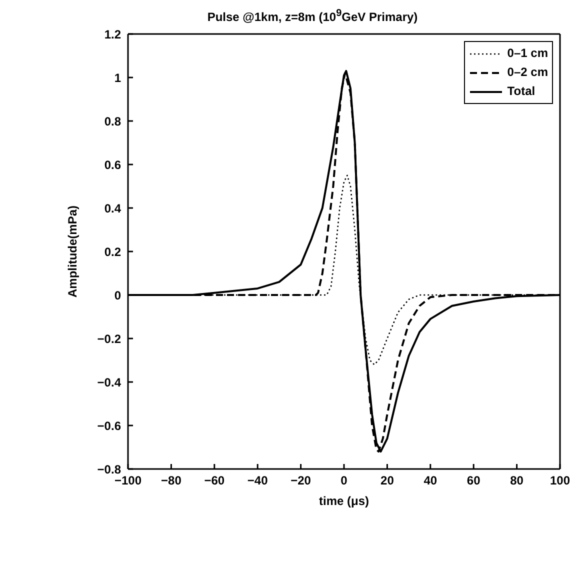 The width and height of the screenshot is (574, 561). What do you see at coordinates (344, 481) in the screenshot?
I see `x-tick-label: 0` at bounding box center [344, 481].